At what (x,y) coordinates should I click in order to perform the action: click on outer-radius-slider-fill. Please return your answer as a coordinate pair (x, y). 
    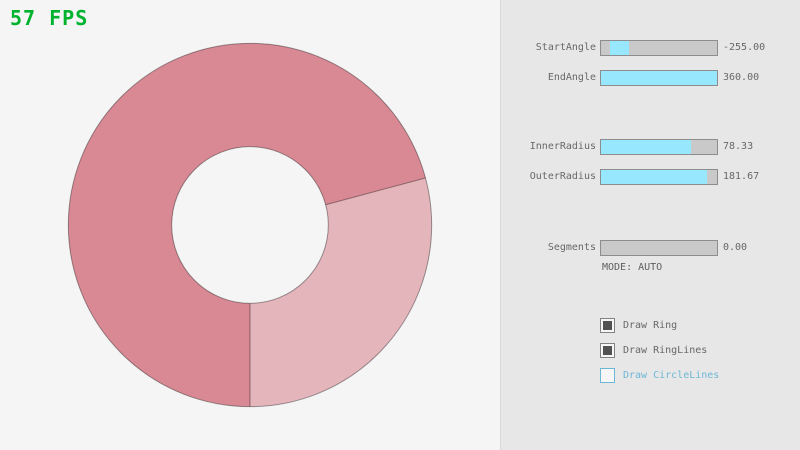
    Looking at the image, I should click on (654, 177).